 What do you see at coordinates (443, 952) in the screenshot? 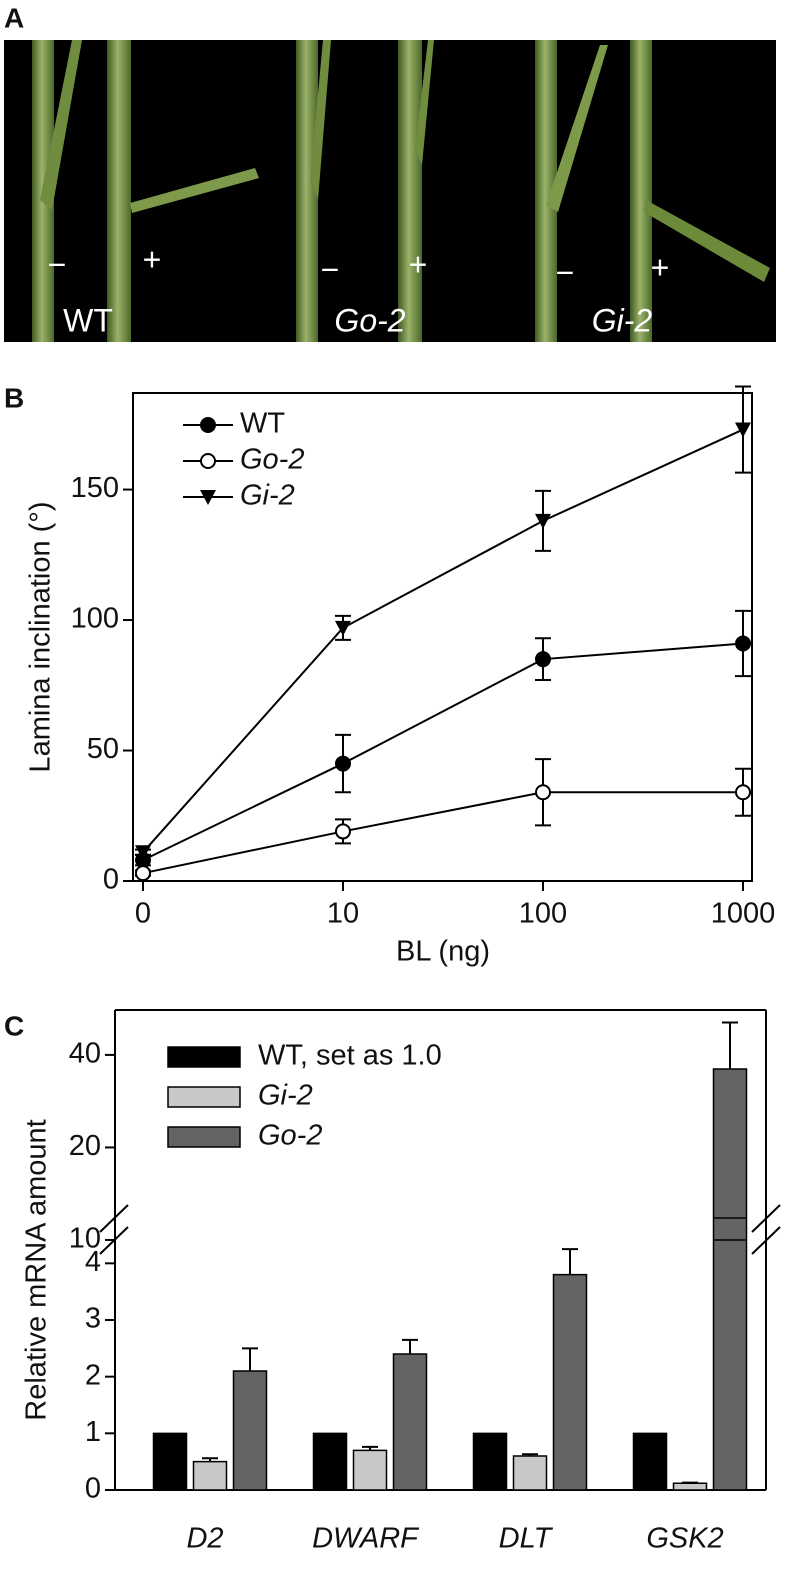
I see `x-axis-label: BL (ng)` at bounding box center [443, 952].